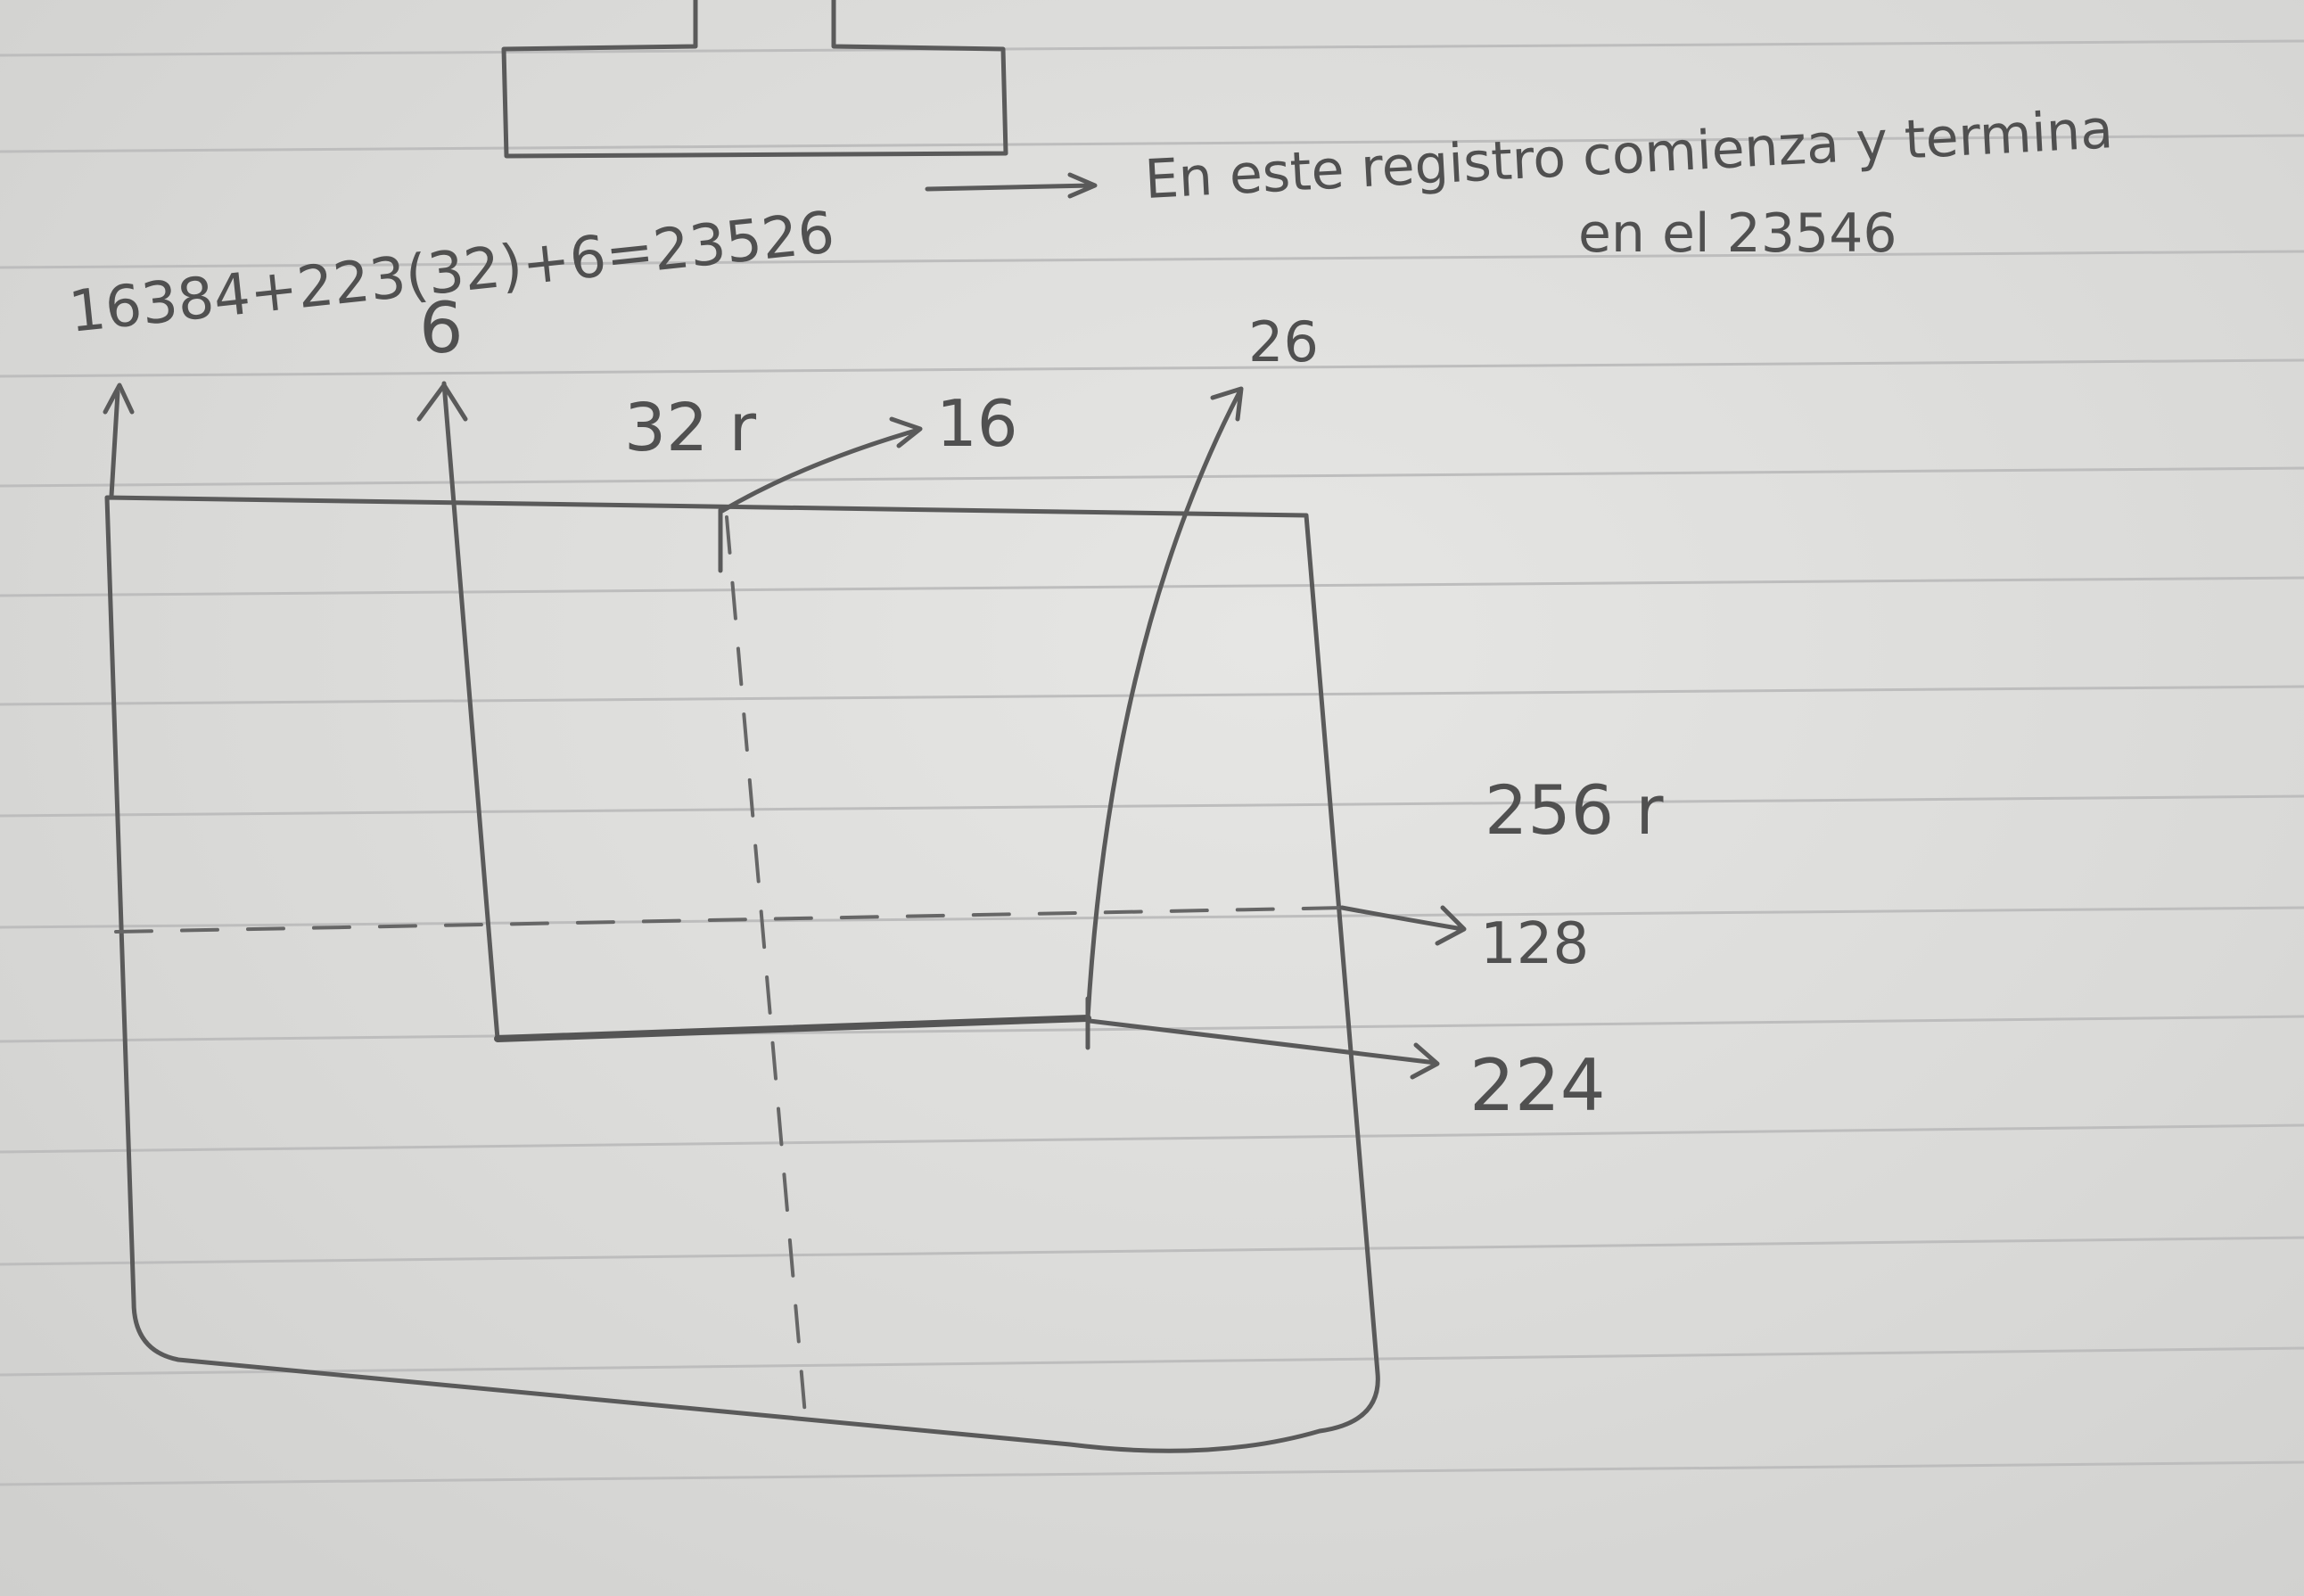 This screenshot has height=1596, width=2304. What do you see at coordinates (690, 428) in the screenshot?
I see `block-size-label: 32 r` at bounding box center [690, 428].